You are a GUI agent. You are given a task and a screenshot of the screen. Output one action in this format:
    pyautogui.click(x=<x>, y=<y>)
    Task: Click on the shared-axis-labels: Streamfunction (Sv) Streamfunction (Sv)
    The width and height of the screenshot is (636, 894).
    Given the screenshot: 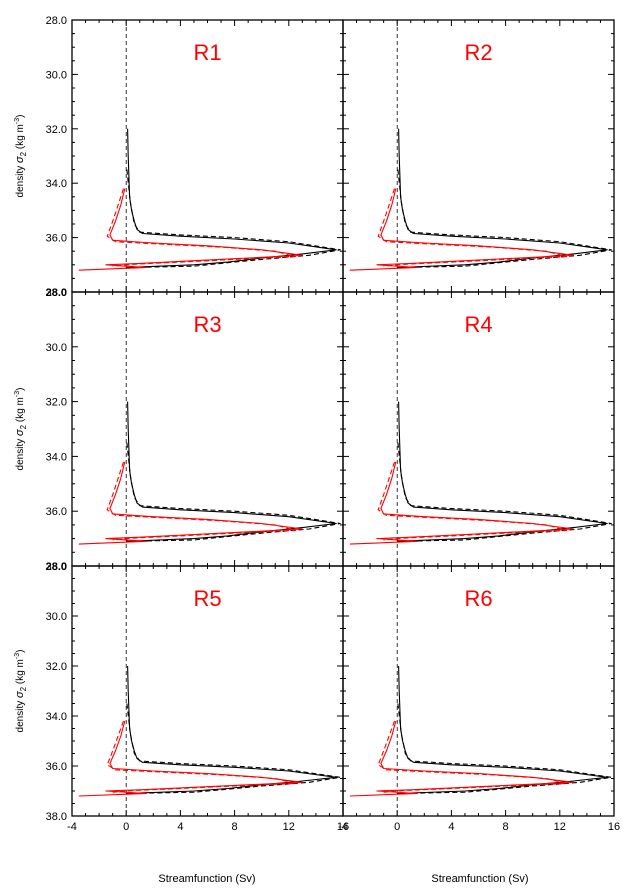 What is the action you would take?
    pyautogui.click(x=343, y=879)
    